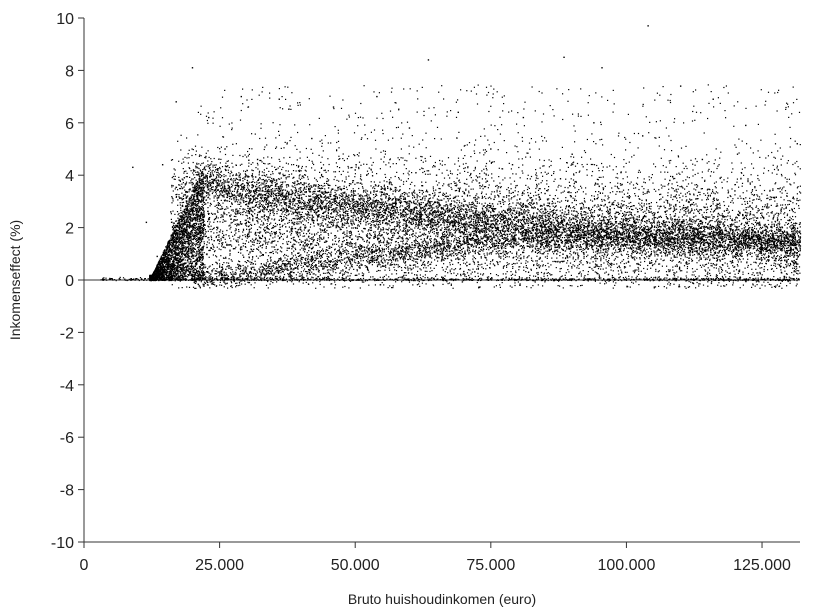 This screenshot has width=814, height=610. What do you see at coordinates (67, 386) in the screenshot?
I see `y-tick-label: -4` at bounding box center [67, 386].